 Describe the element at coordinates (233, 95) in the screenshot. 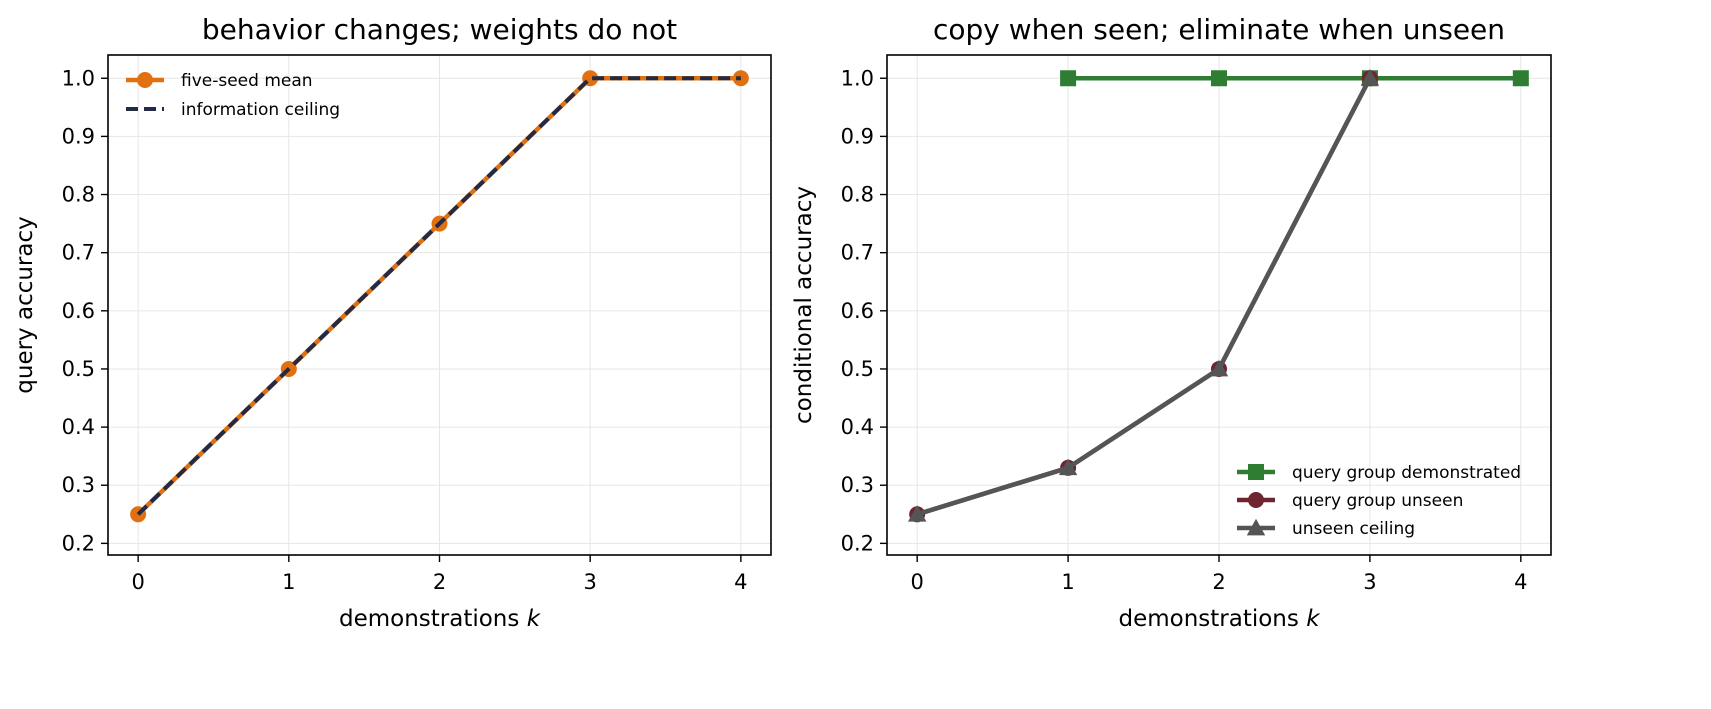

I see `legend: five-seed mean information ceiling` at that location.